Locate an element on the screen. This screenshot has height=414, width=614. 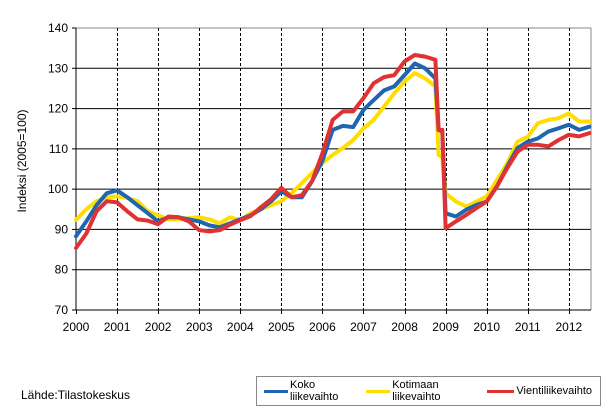
legend-label: Vientiliikevaihto is located at coordinates (554, 391).